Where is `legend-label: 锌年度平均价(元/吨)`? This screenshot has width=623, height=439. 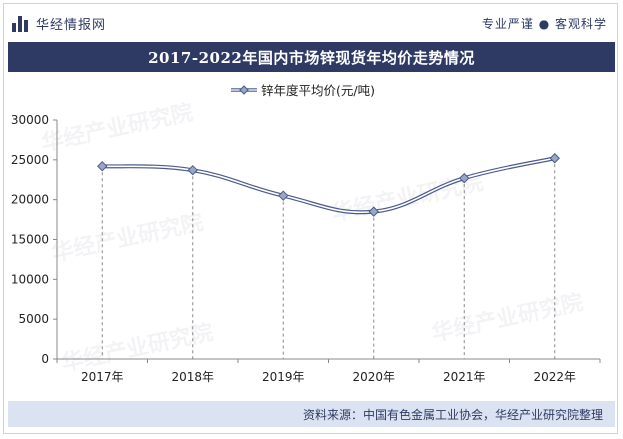
legend-label: 锌年度平均价(元/吨) is located at coordinates (318, 90).